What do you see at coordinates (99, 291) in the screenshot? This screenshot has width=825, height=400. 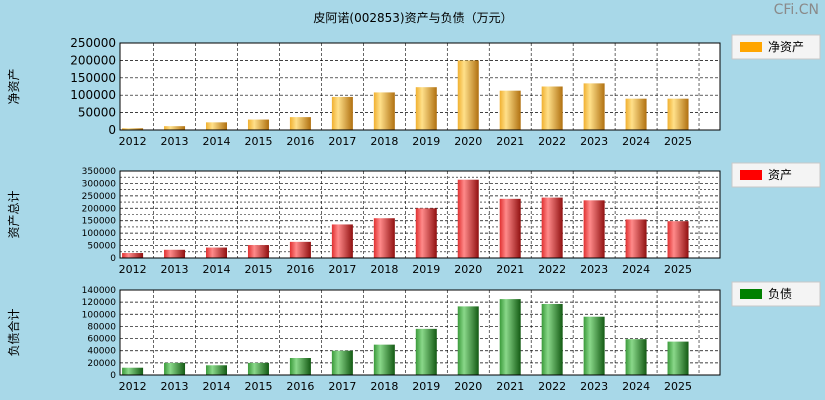 I see `y-tick-label: 140000` at bounding box center [99, 291].